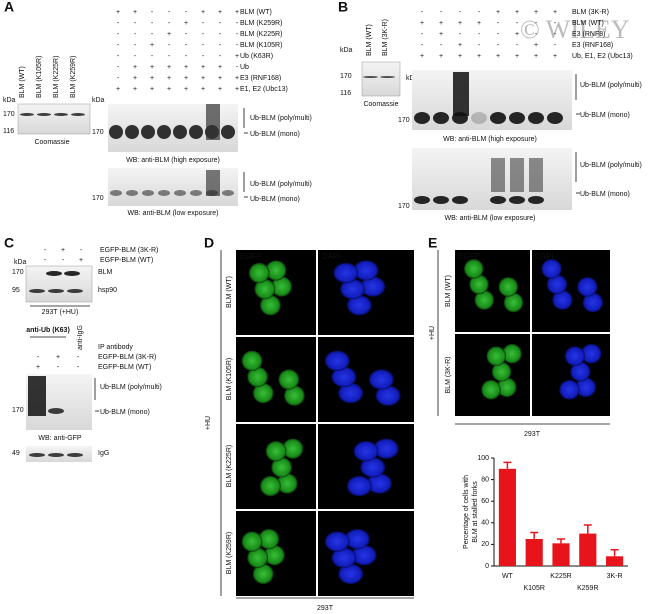 The height and width of the screenshot is (614, 650). Describe the element at coordinates (590, 12) in the screenshot. I see `row-label: BLM (3K-R)` at that location.